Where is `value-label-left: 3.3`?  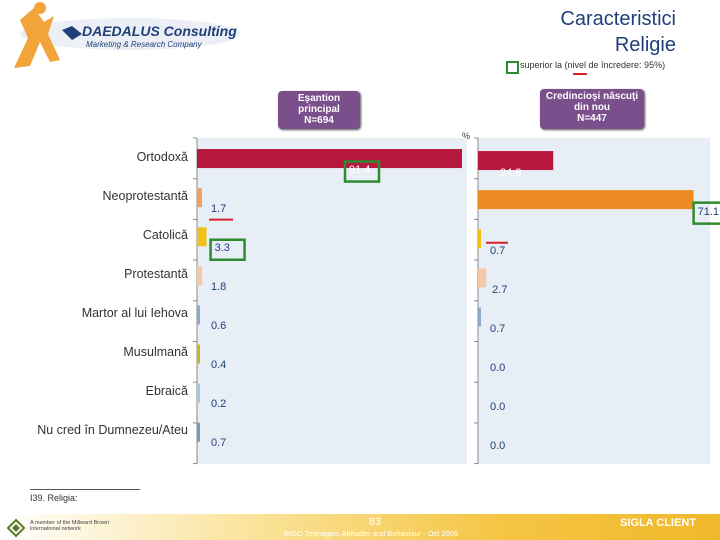
value-label-left: 3.3 is located at coordinates (222, 247).